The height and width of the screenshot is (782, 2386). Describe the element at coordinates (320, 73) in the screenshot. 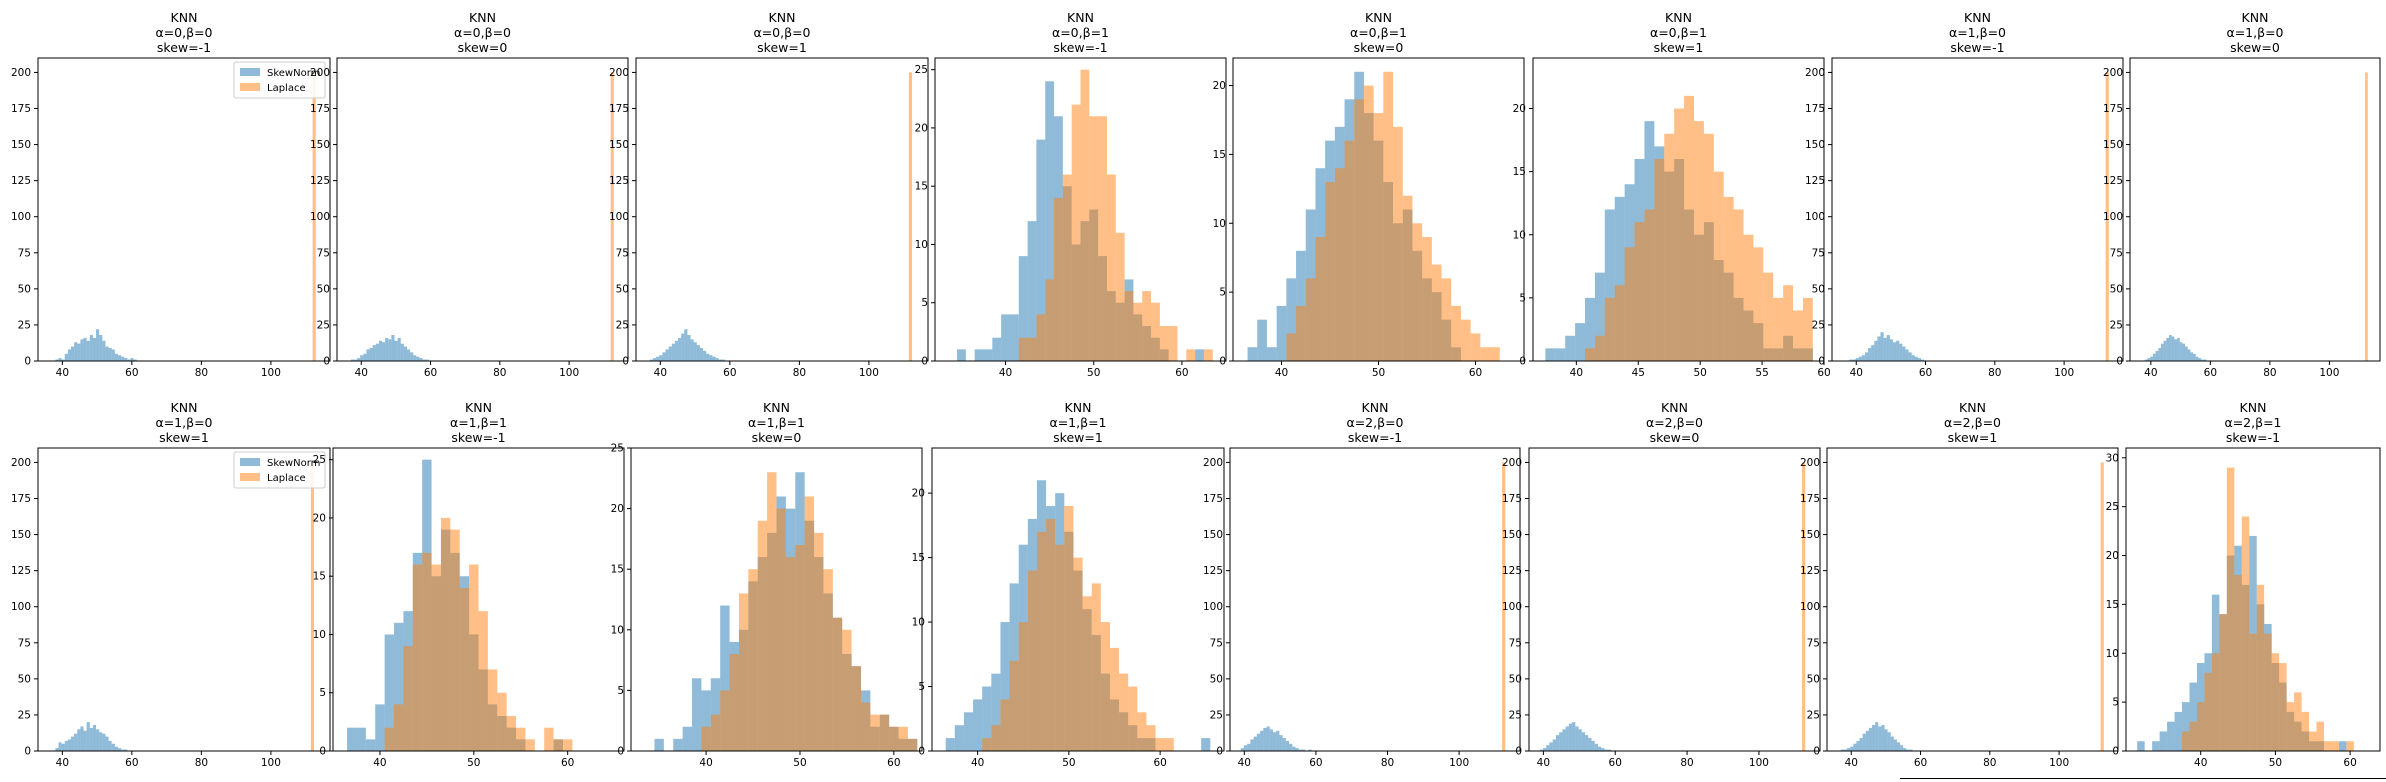

I see `y-tick-label: 200` at that location.